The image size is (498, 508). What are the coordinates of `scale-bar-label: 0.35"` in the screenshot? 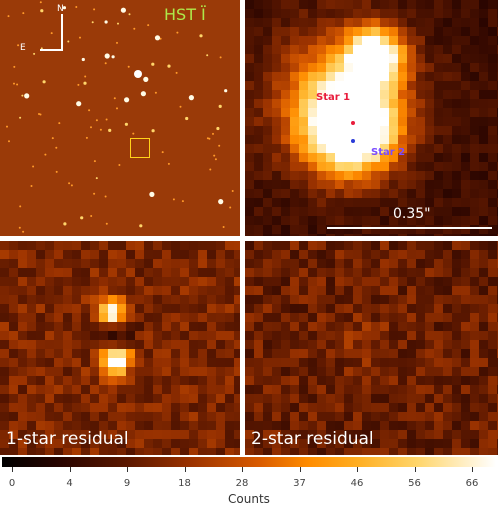 It's located at (412, 214).